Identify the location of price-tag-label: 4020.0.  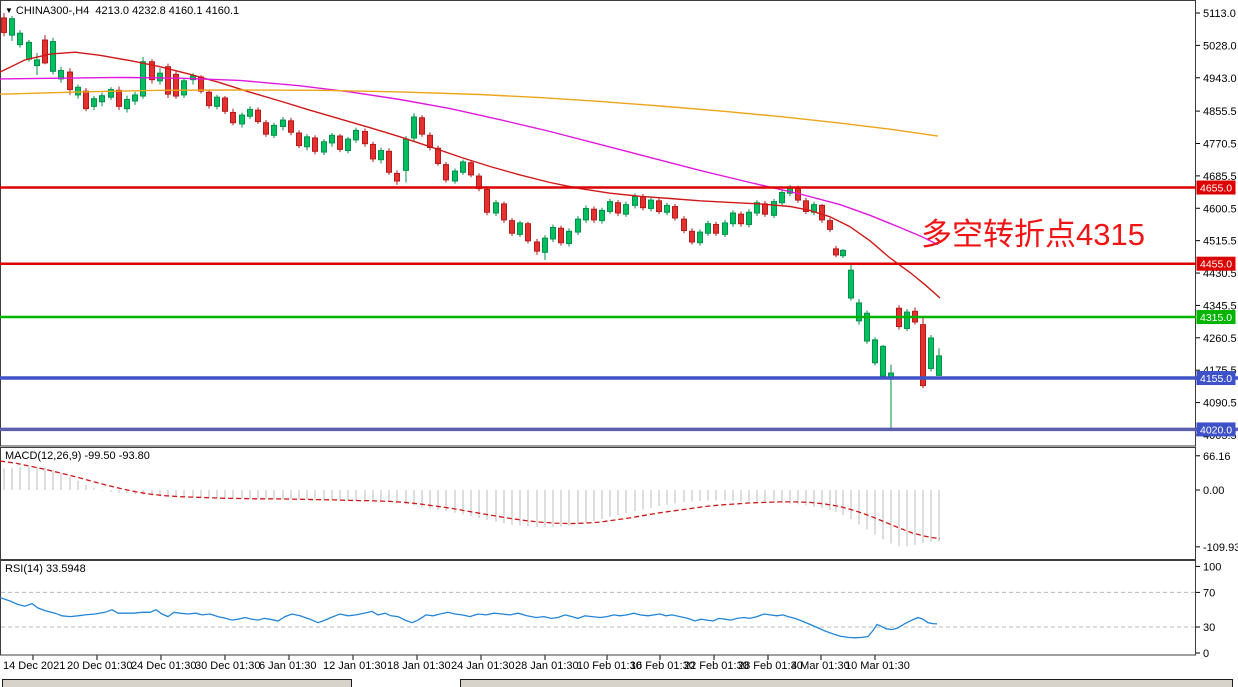
(1216, 430).